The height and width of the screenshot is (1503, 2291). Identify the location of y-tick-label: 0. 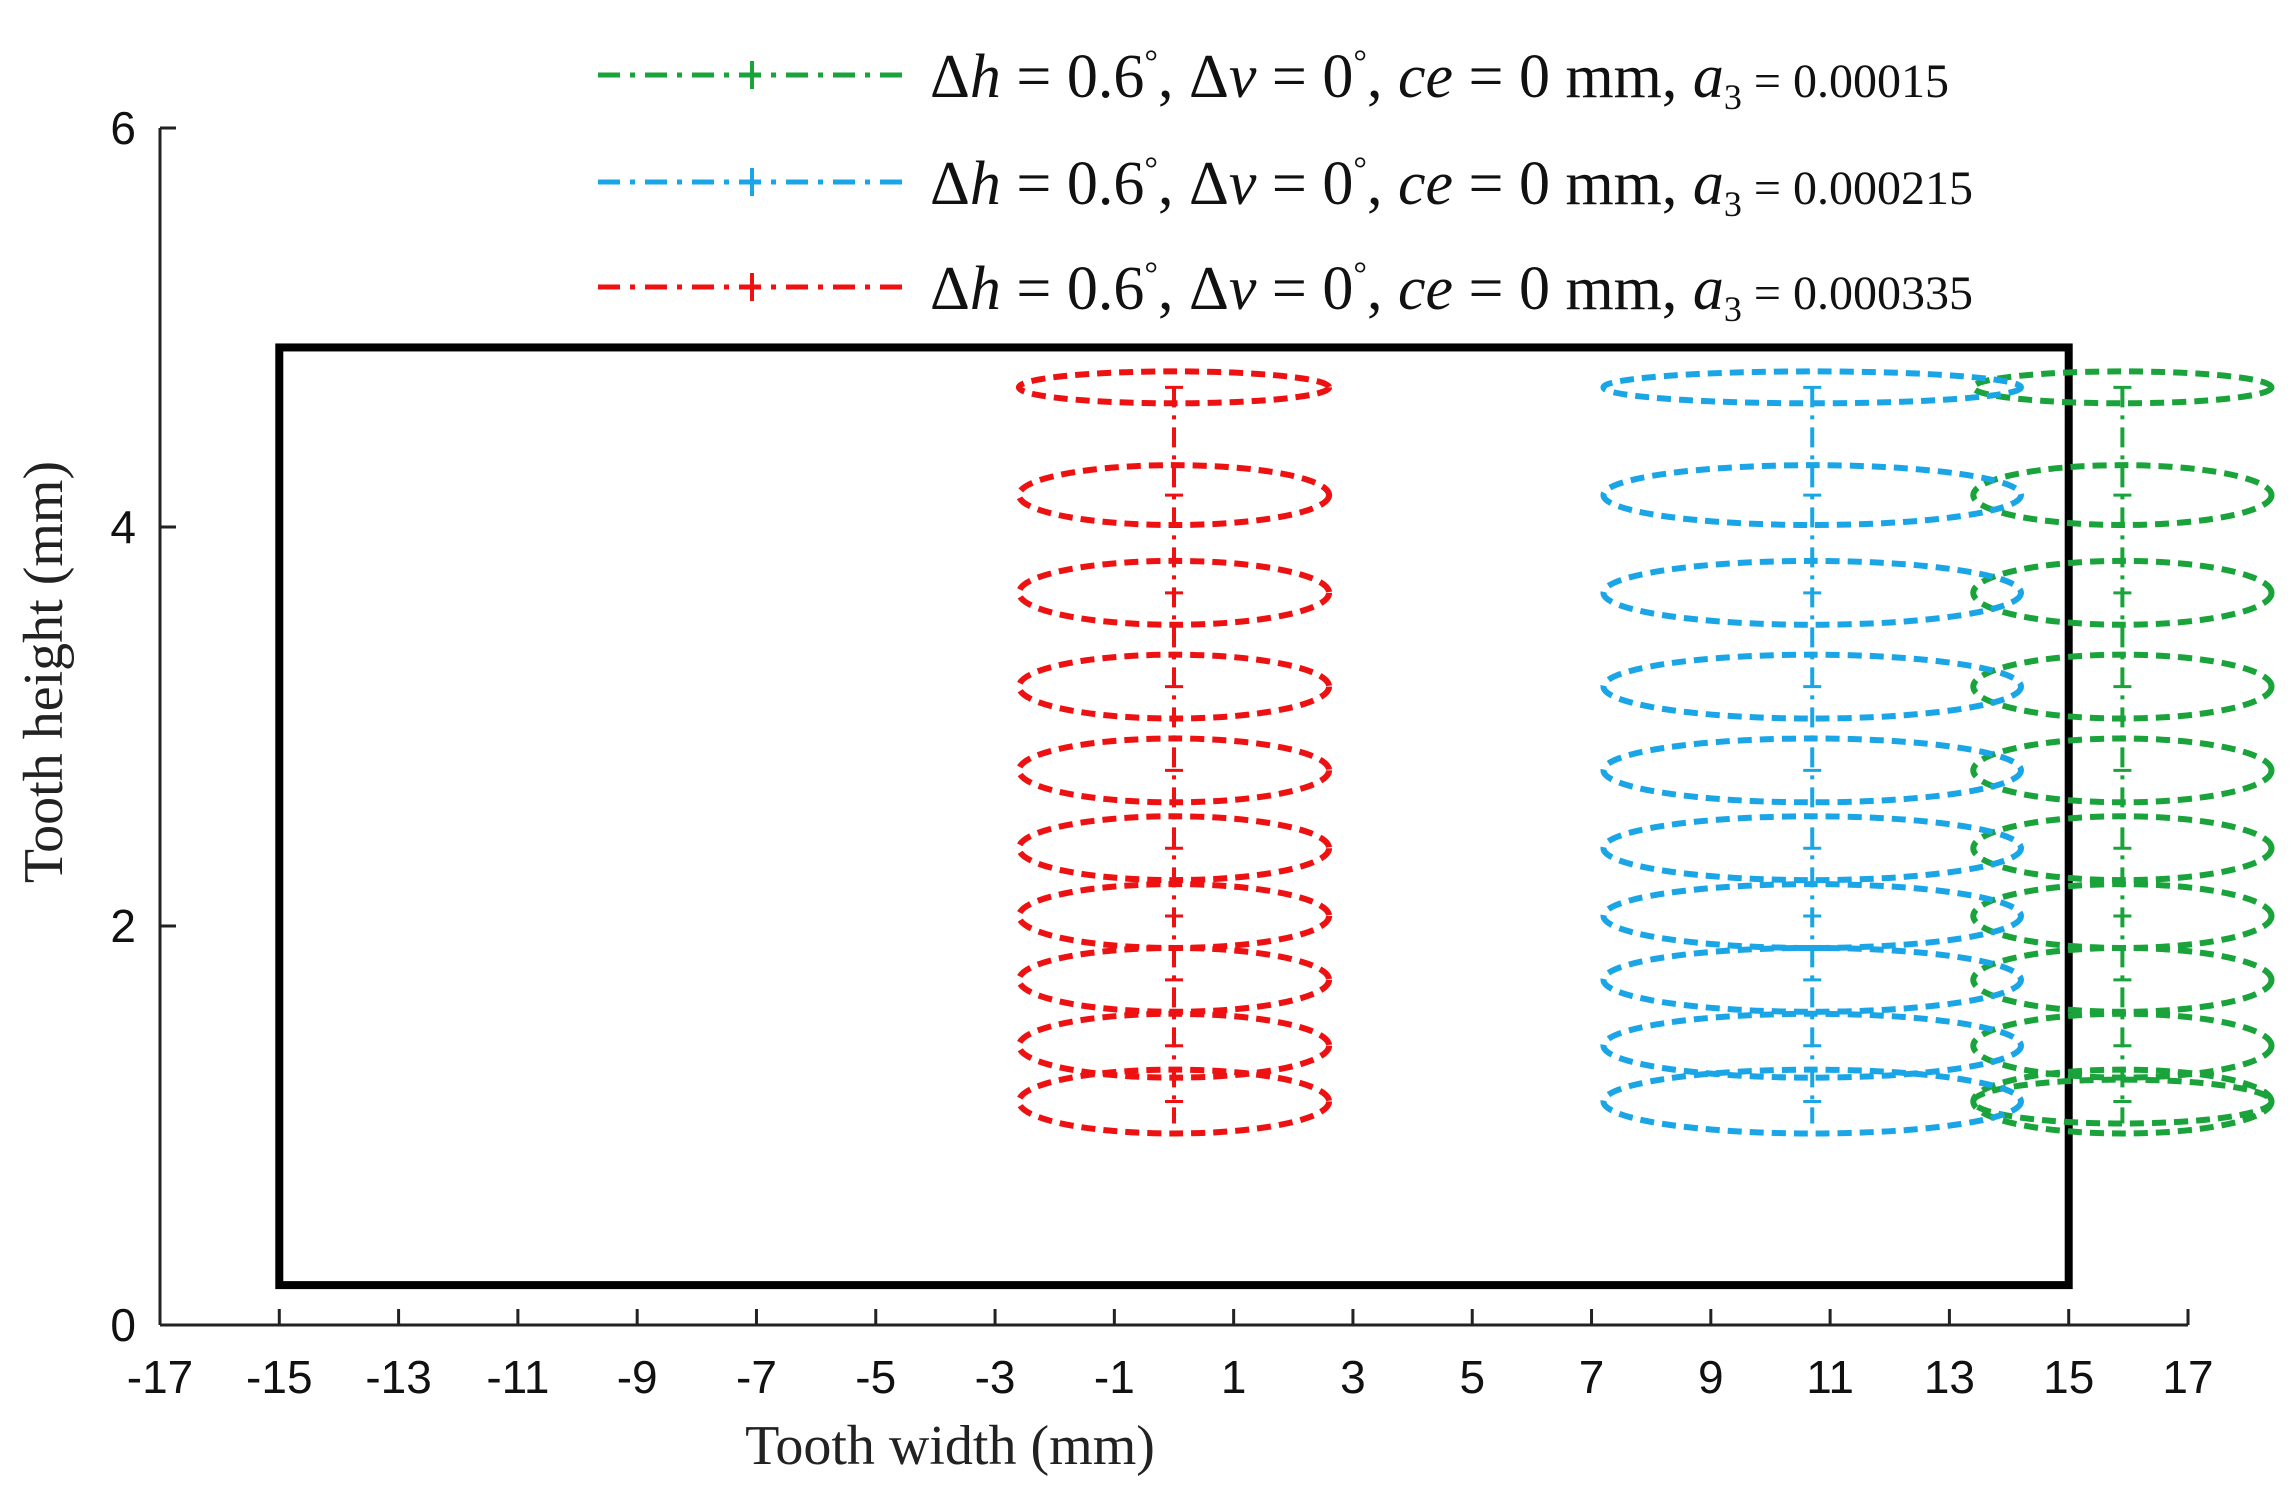
(123, 1325).